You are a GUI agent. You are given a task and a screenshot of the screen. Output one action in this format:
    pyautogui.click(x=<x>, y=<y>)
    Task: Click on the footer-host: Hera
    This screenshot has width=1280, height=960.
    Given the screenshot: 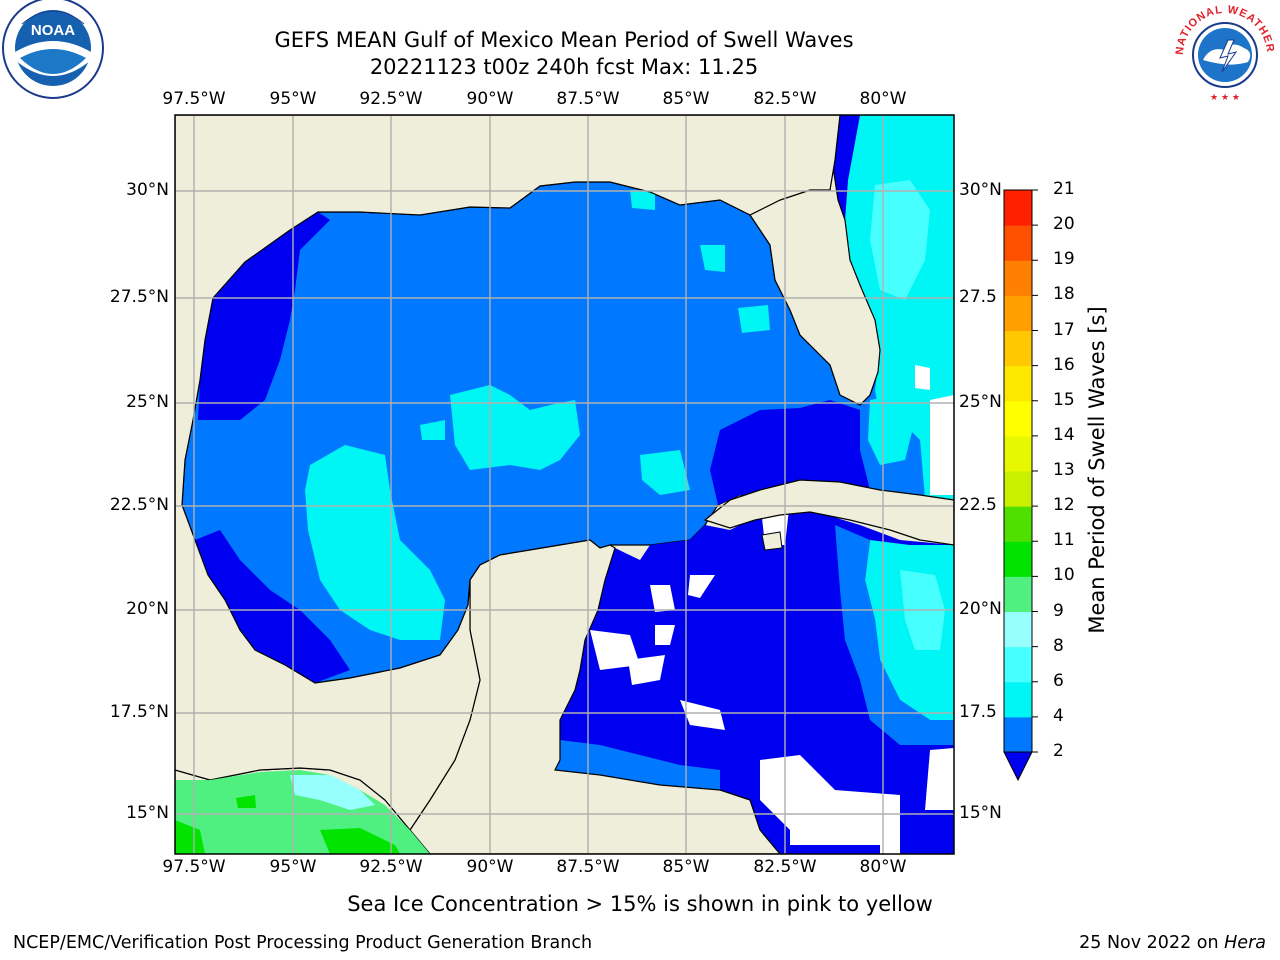 What is the action you would take?
    pyautogui.click(x=1245, y=943)
    